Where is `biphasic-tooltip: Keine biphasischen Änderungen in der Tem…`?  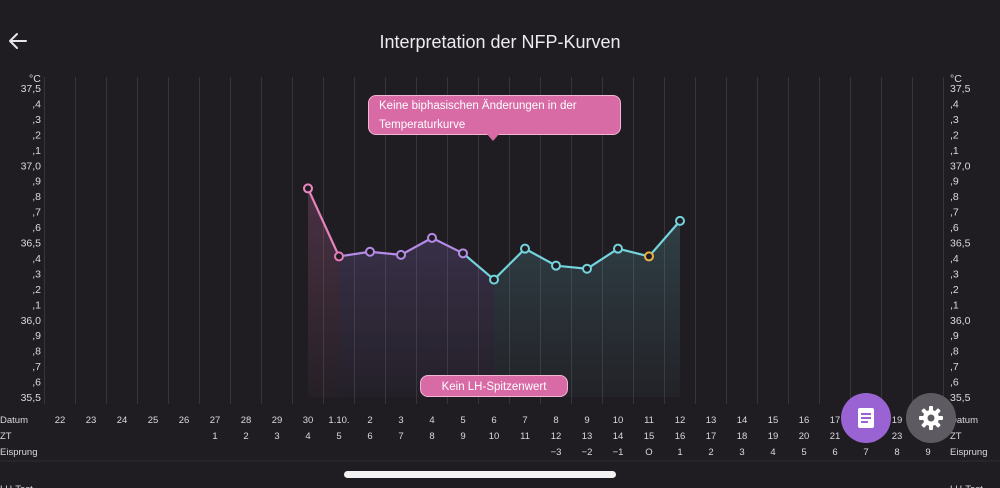 biphasic-tooltip: Keine biphasischen Änderungen in der Tem… is located at coordinates (494, 118).